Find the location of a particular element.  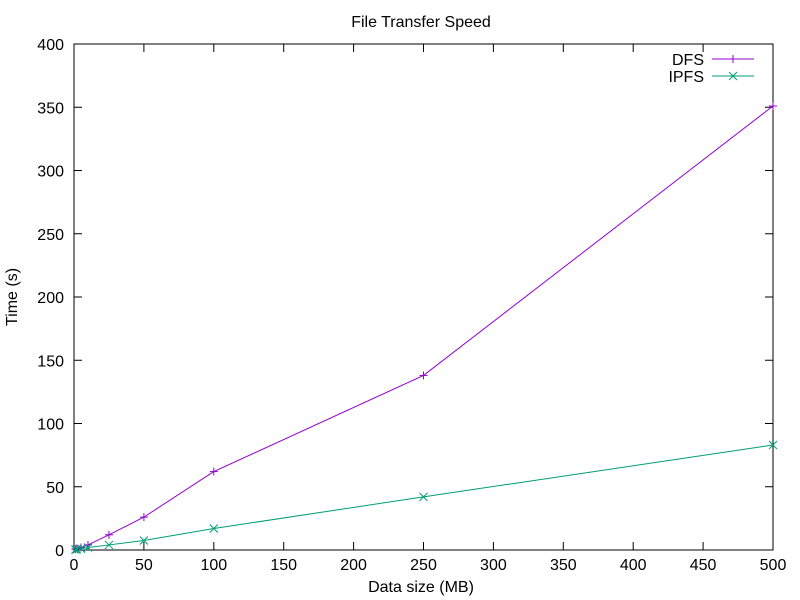

y-tick-labels: 0 50 100 150 200 250 300 350 400 is located at coordinates (50, 298).